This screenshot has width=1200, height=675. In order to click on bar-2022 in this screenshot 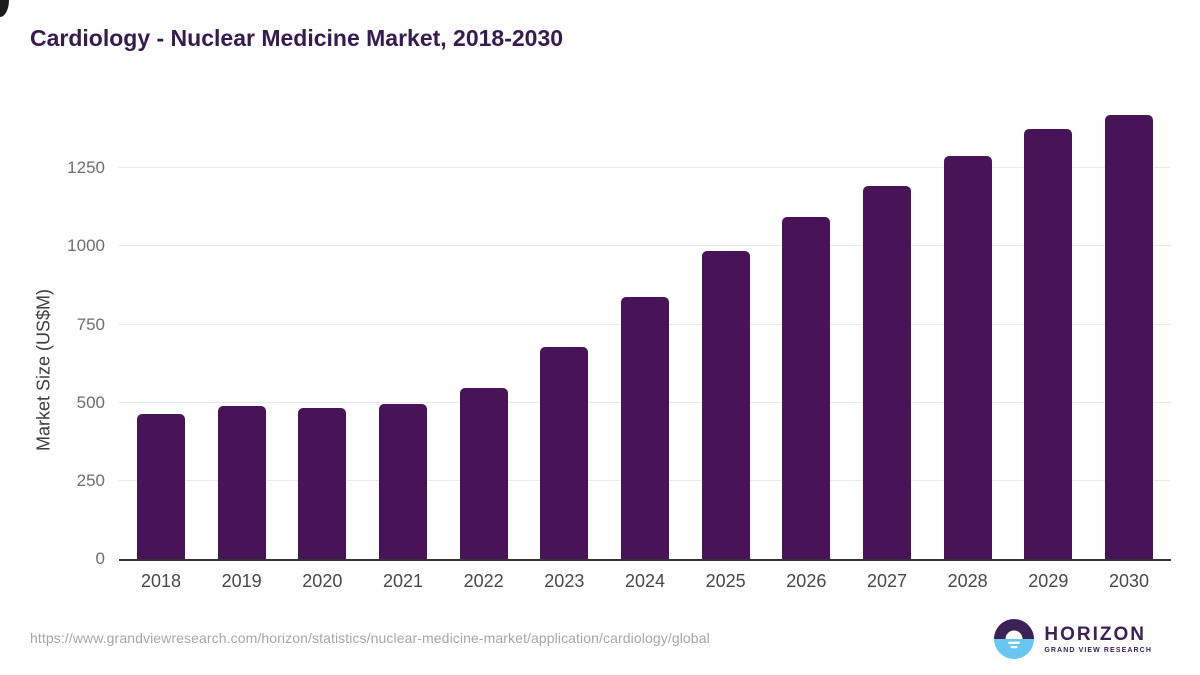, I will do `click(483, 473)`.